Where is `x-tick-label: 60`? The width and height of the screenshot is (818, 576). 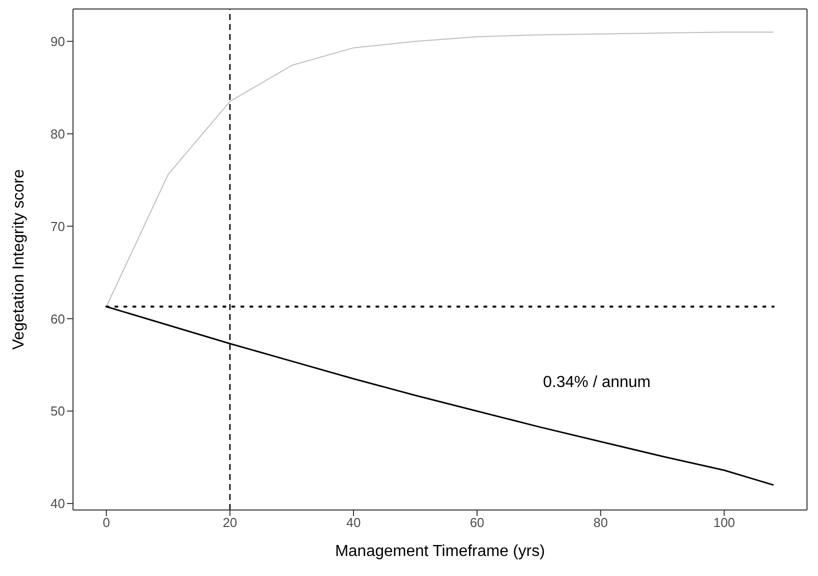
x-tick-label: 60 is located at coordinates (477, 522).